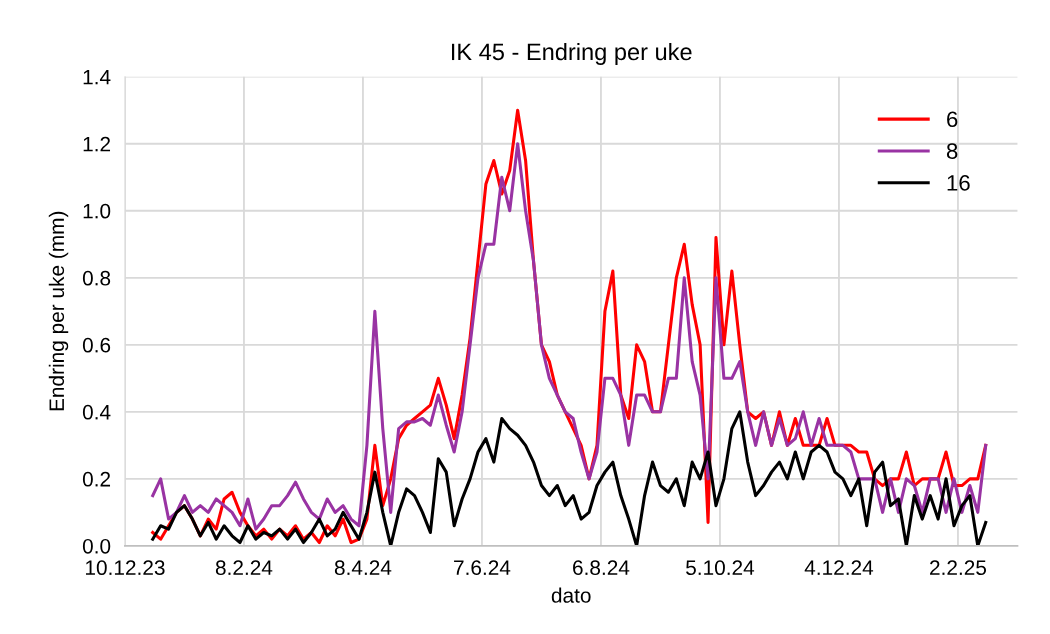 The image size is (1050, 634). Describe the element at coordinates (97, 77) in the screenshot. I see `y-tick-label: 1.4` at that location.